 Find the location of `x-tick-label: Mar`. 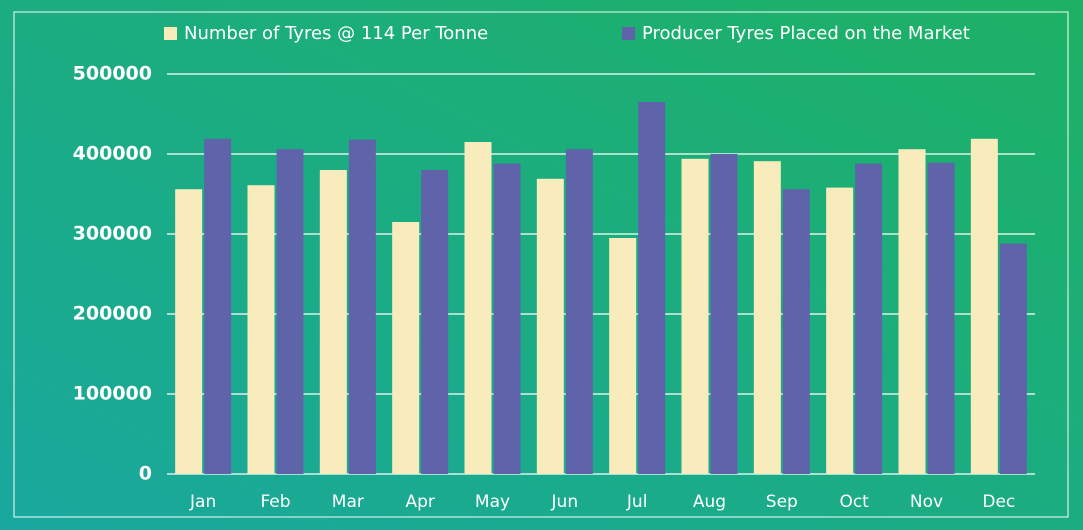

x-tick-label: Mar is located at coordinates (348, 502).